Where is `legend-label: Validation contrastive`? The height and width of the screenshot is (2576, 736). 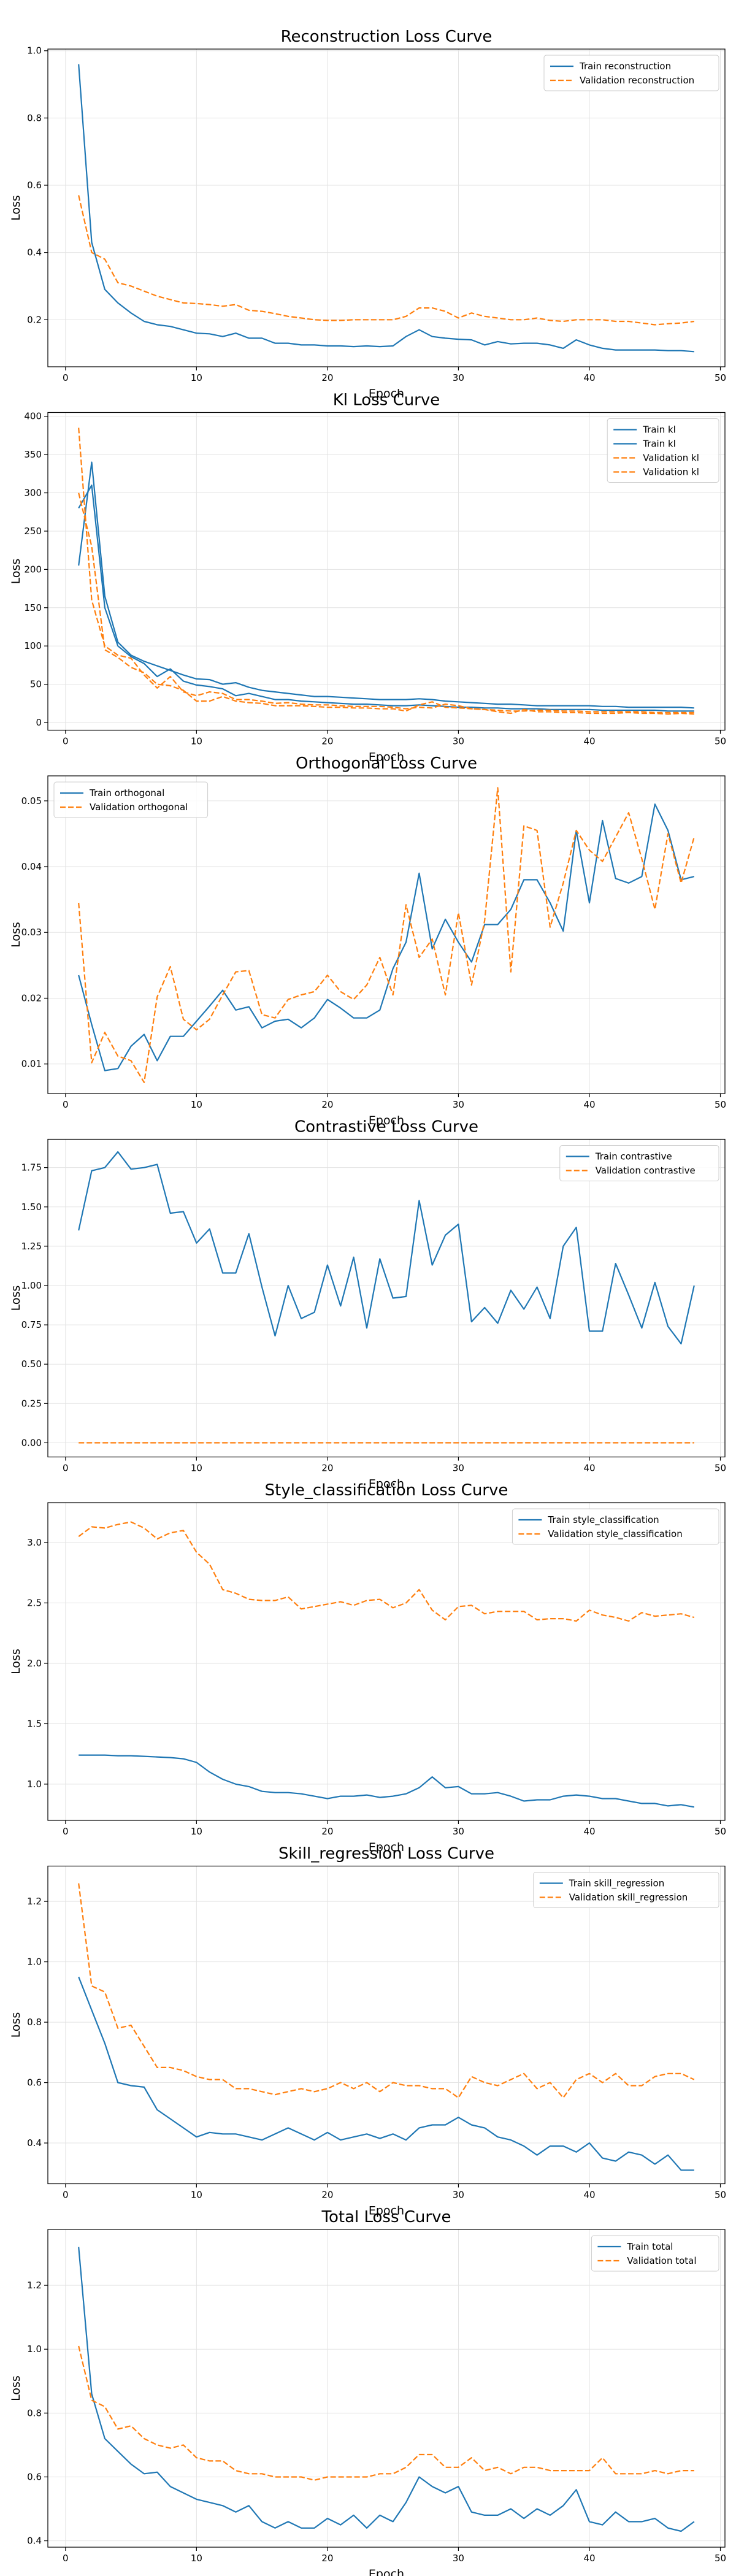 legend-label: Validation contrastive is located at coordinates (646, 1170).